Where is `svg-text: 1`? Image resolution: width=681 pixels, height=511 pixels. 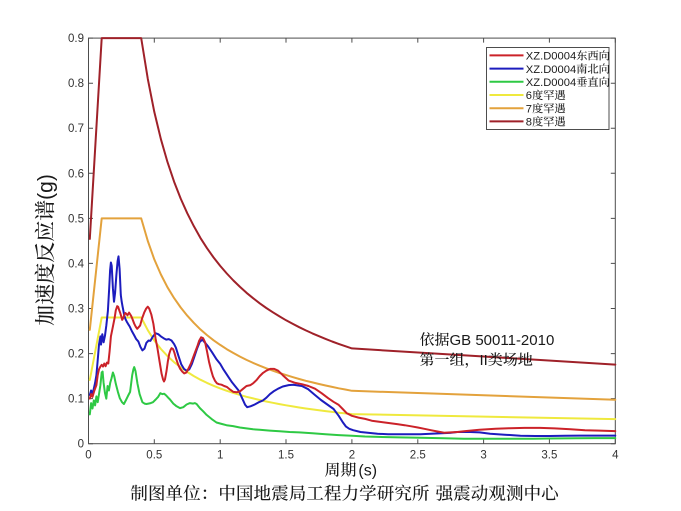 svg-text: 1 is located at coordinates (220, 455).